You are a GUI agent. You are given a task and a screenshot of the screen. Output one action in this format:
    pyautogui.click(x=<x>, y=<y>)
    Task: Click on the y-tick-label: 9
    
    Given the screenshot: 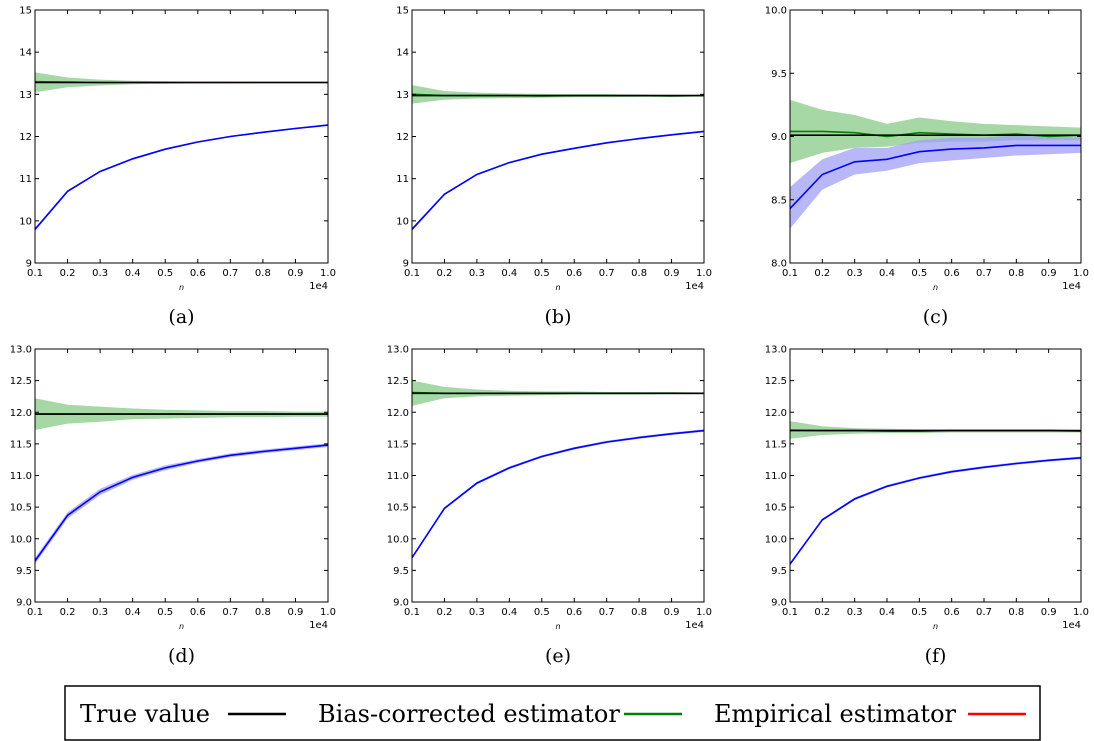 What is the action you would take?
    pyautogui.click(x=29, y=264)
    